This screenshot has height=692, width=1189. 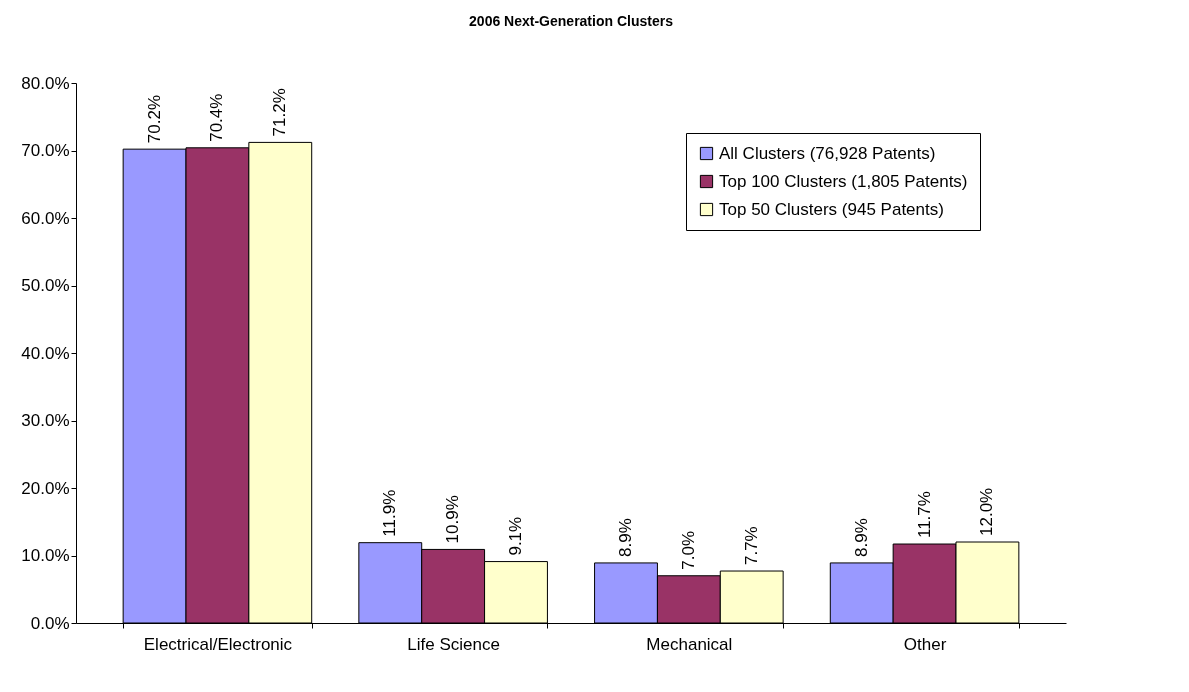 I want to click on legend-label: All Clusters (76,928 Patents), so click(x=827, y=153).